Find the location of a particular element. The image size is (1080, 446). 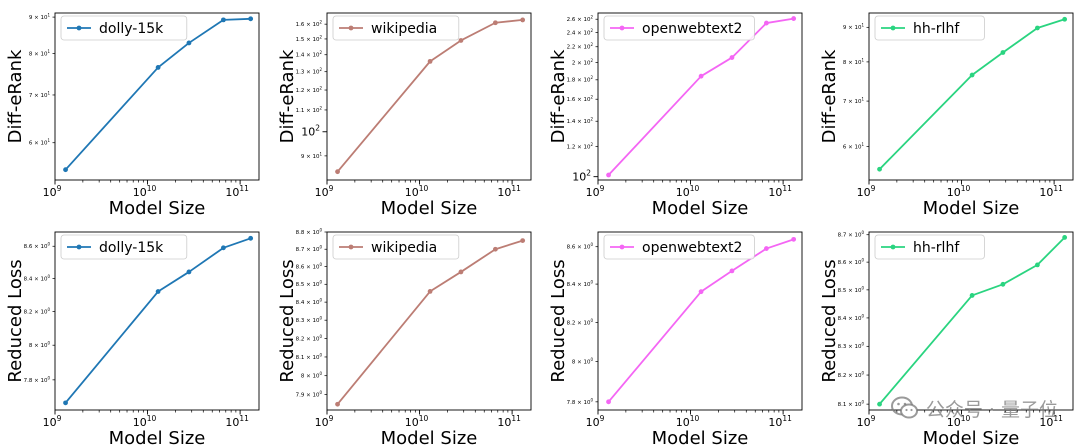

y-tick-label: 6 × 10¹ is located at coordinates (854, 146).